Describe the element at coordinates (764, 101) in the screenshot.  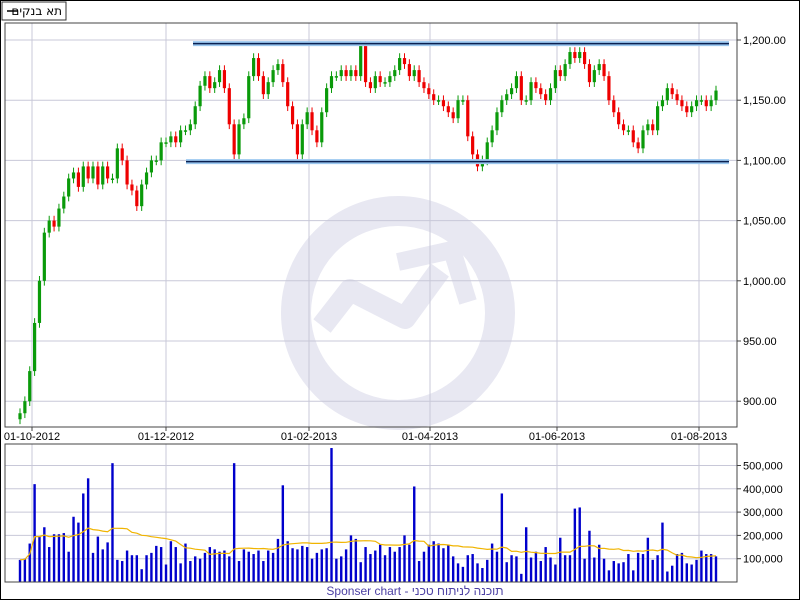
I see `price-tick-label: 1,150.00` at that location.